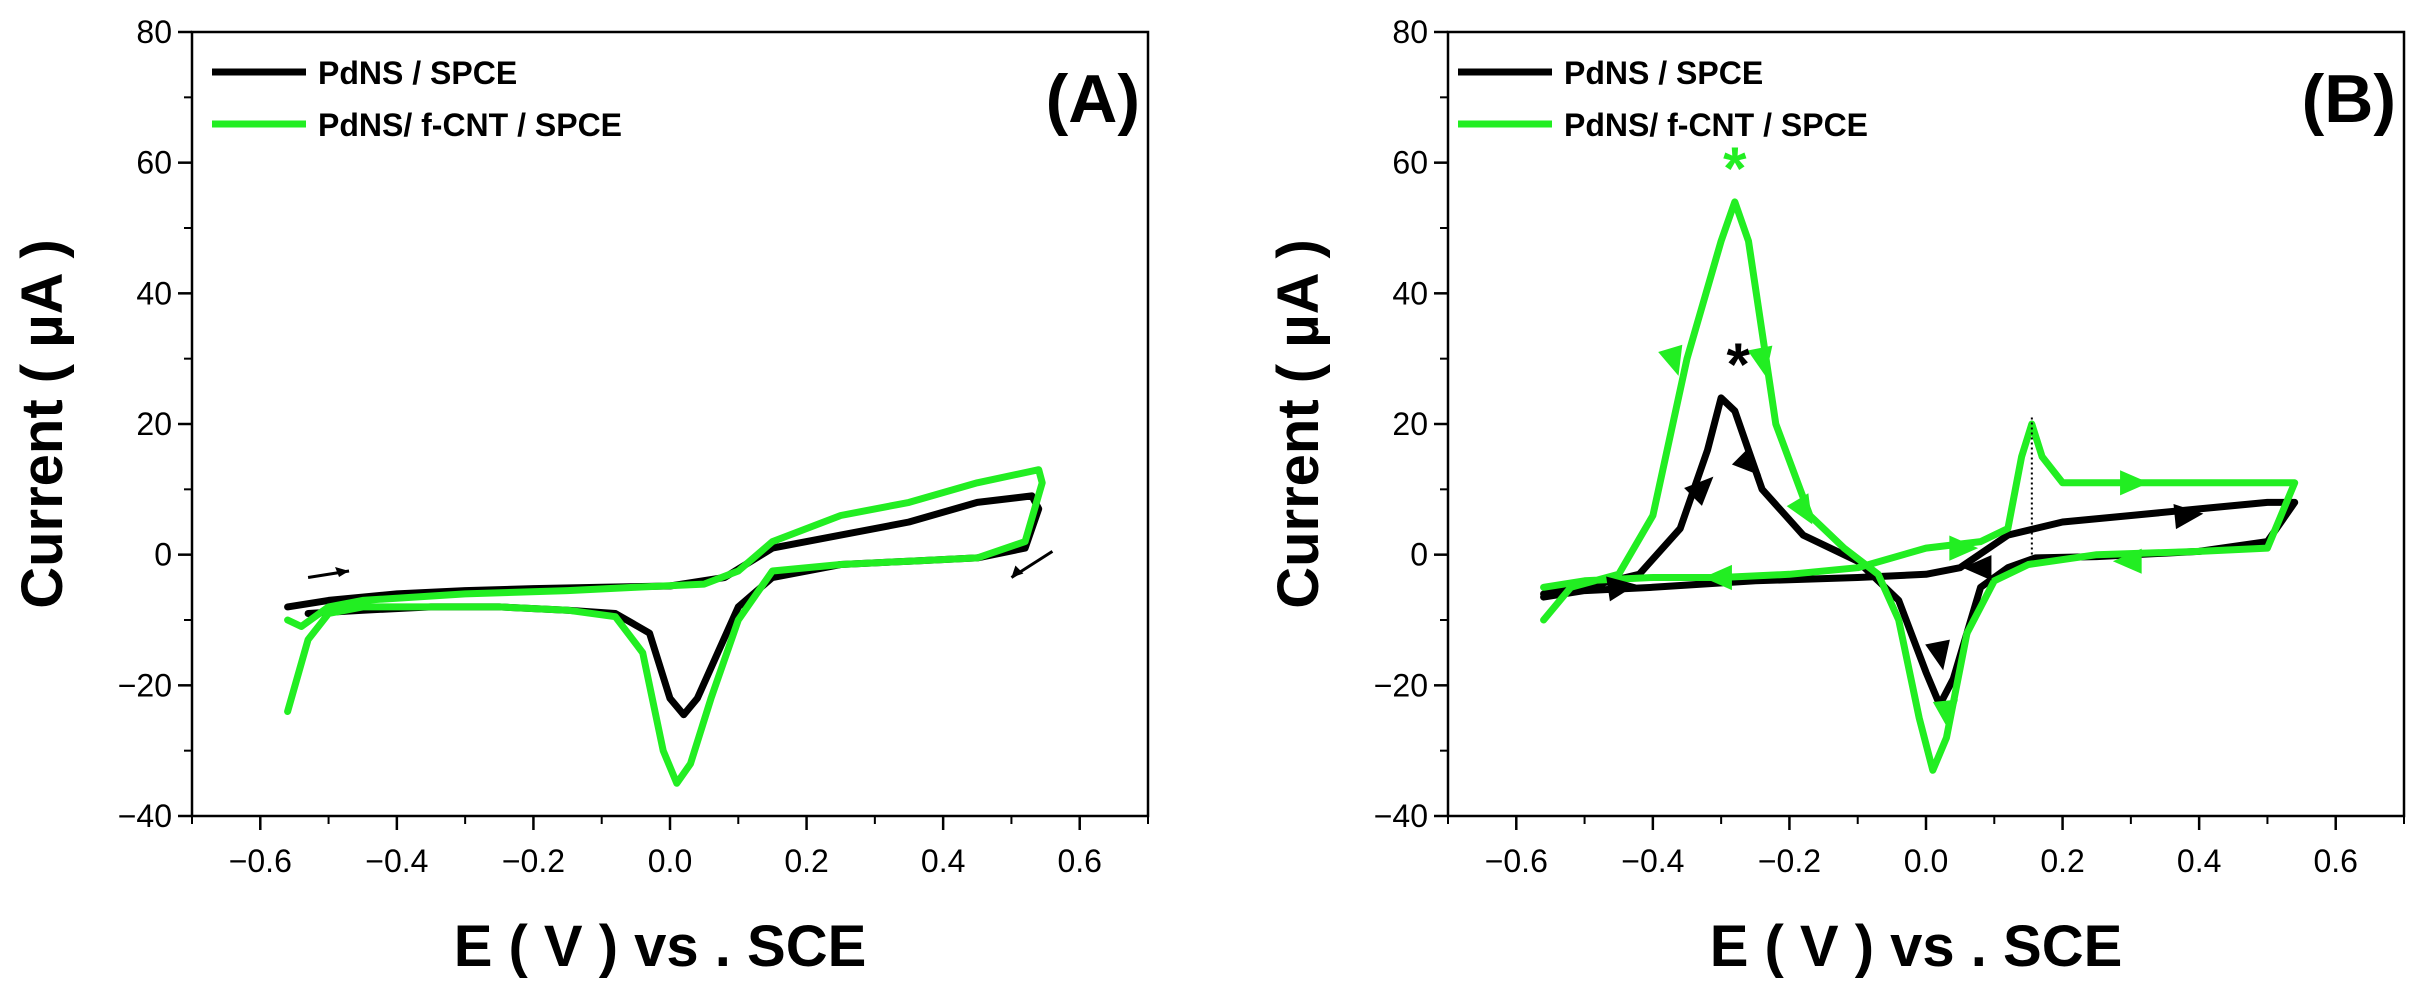 The width and height of the screenshot is (2416, 992). Describe the element at coordinates (665, 626) in the screenshot. I see `series-line-pdns-fcnt` at that location.